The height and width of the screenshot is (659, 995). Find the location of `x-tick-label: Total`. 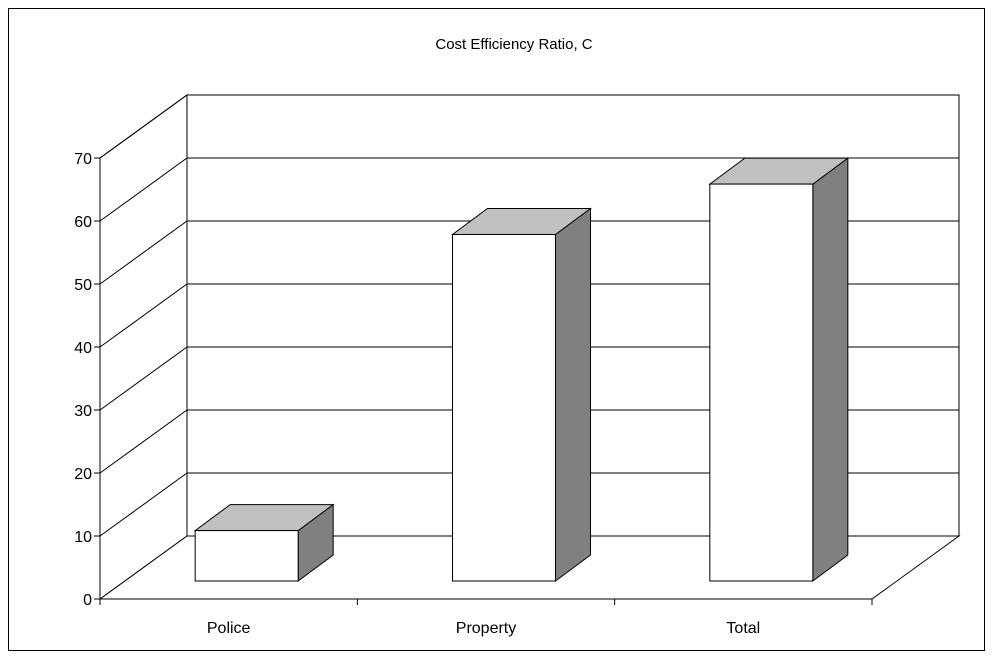

x-tick-label: Total is located at coordinates (743, 628).